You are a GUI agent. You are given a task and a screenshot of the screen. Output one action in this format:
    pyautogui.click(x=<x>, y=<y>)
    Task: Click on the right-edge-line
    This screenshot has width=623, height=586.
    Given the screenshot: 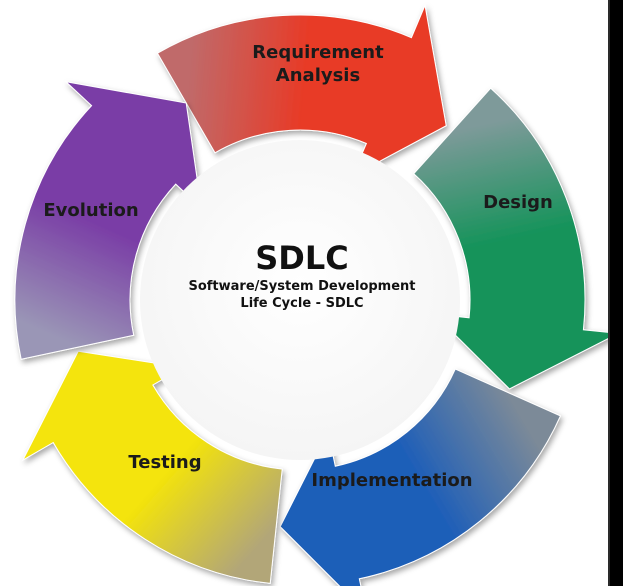 What is the action you would take?
    pyautogui.click(x=609, y=293)
    